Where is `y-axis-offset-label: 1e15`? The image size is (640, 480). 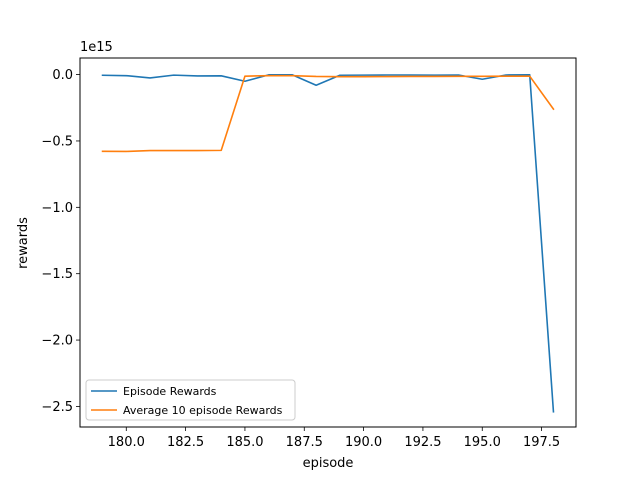
y-axis-offset-label: 1e15 is located at coordinates (96, 47).